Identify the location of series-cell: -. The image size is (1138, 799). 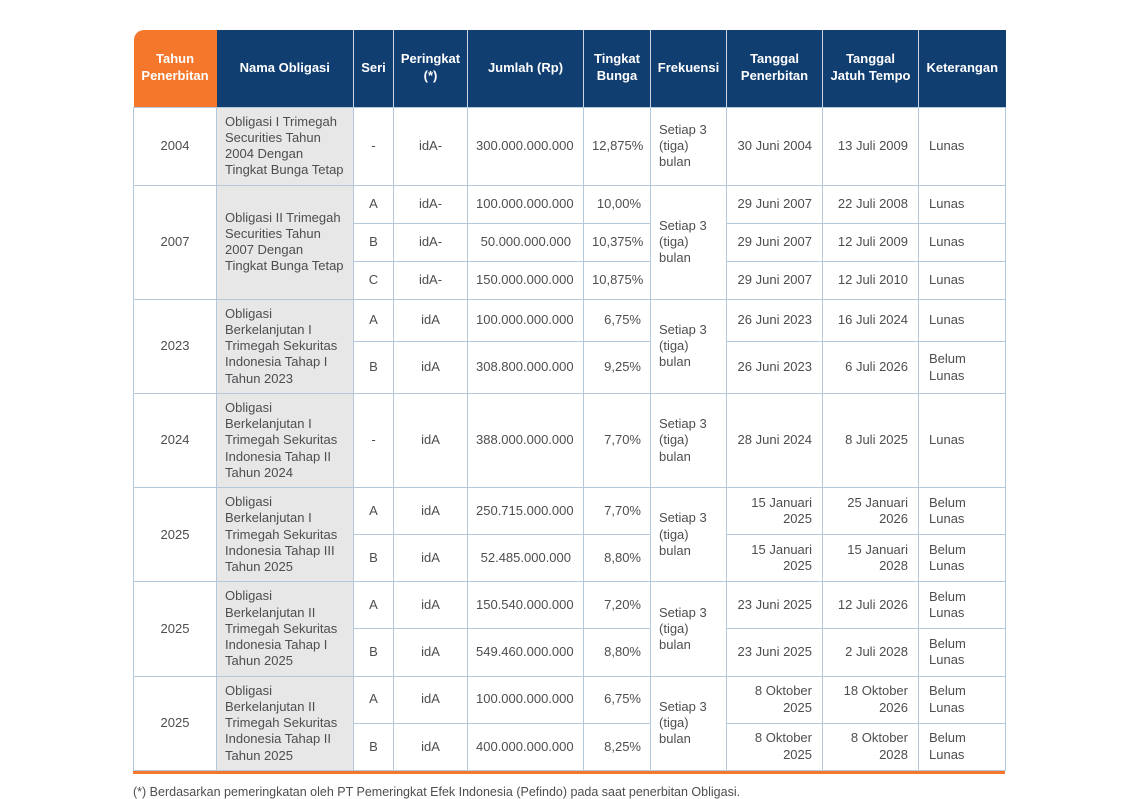
(373, 146).